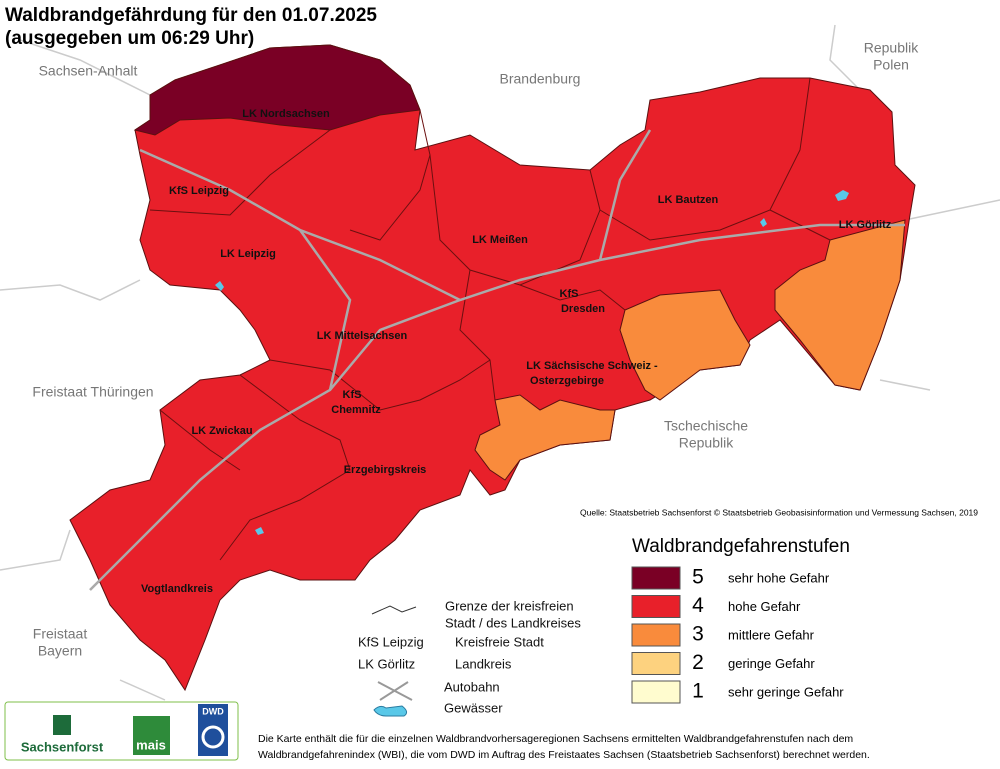 The image size is (1000, 769). Describe the element at coordinates (394, 610) in the screenshot. I see `key-border-icon` at that location.